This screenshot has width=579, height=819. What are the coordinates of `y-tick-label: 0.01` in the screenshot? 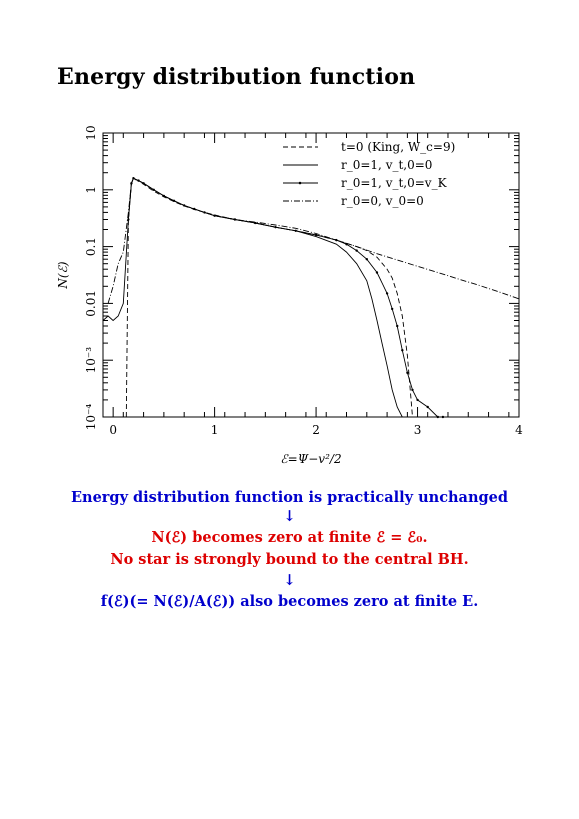 It's located at (91, 303).